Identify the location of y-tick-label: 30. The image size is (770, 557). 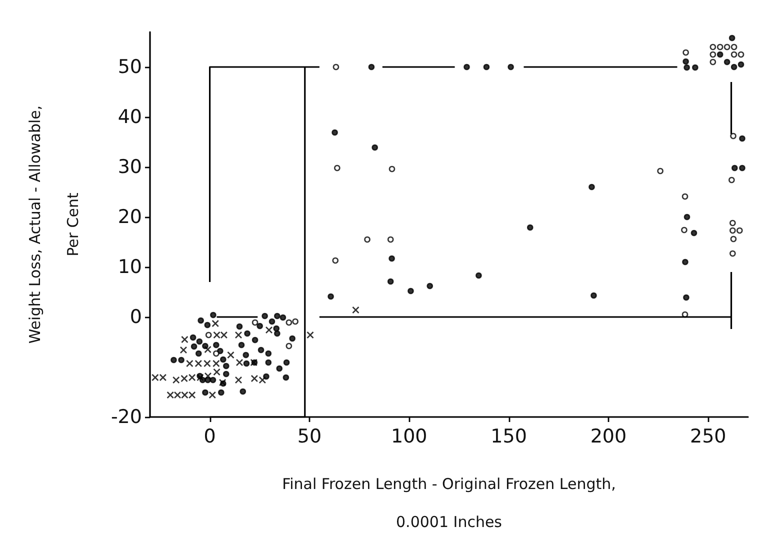
(130, 167).